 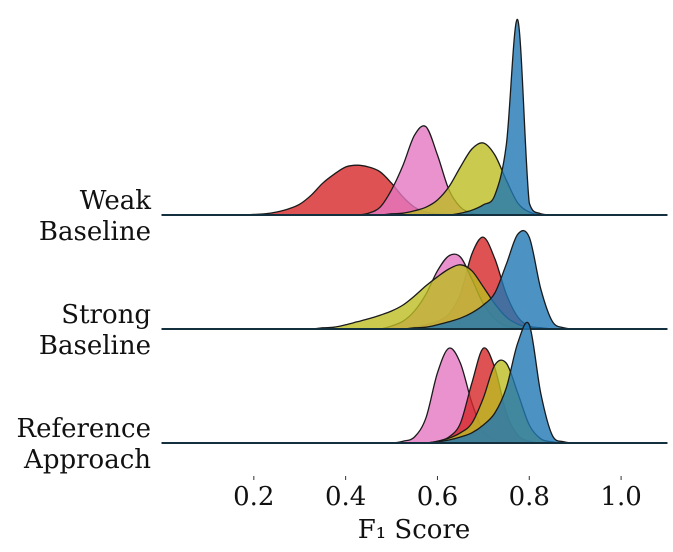 I want to click on ridge-label: Strong, so click(x=106, y=315).